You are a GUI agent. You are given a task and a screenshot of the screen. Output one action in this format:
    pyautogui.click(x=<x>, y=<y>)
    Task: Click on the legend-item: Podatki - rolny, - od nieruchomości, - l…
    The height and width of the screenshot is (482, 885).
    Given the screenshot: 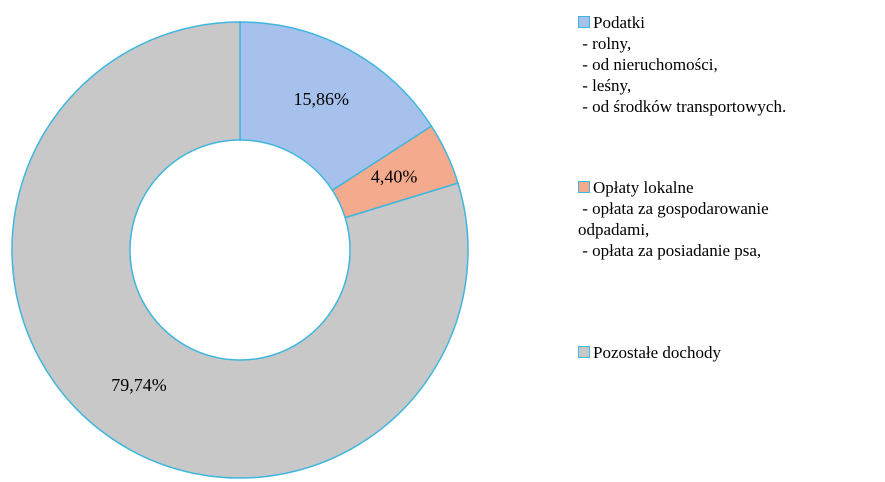 What is the action you would take?
    pyautogui.click(x=682, y=64)
    